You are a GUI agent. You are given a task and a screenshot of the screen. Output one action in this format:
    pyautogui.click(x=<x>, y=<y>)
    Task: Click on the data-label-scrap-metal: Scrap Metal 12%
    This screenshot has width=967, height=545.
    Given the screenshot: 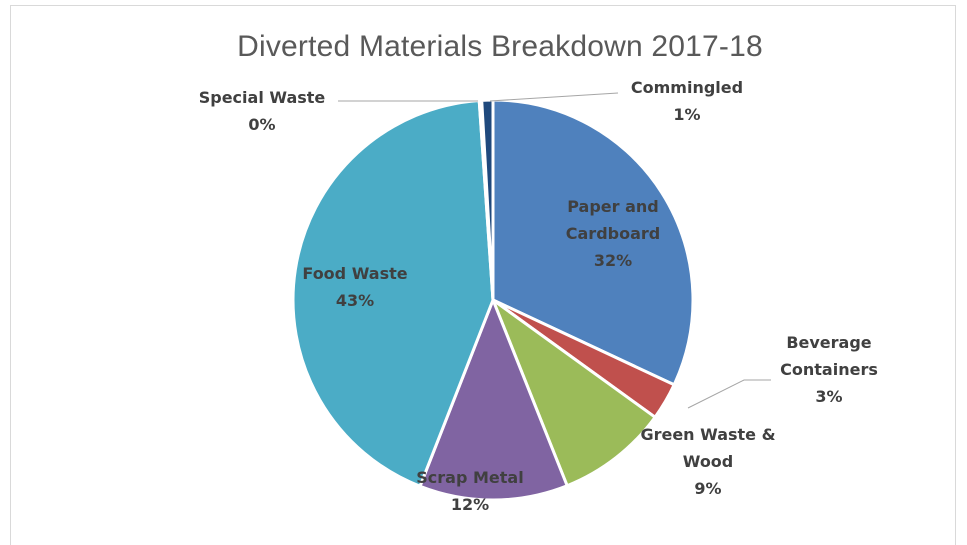 What is the action you would take?
    pyautogui.click(x=469, y=491)
    